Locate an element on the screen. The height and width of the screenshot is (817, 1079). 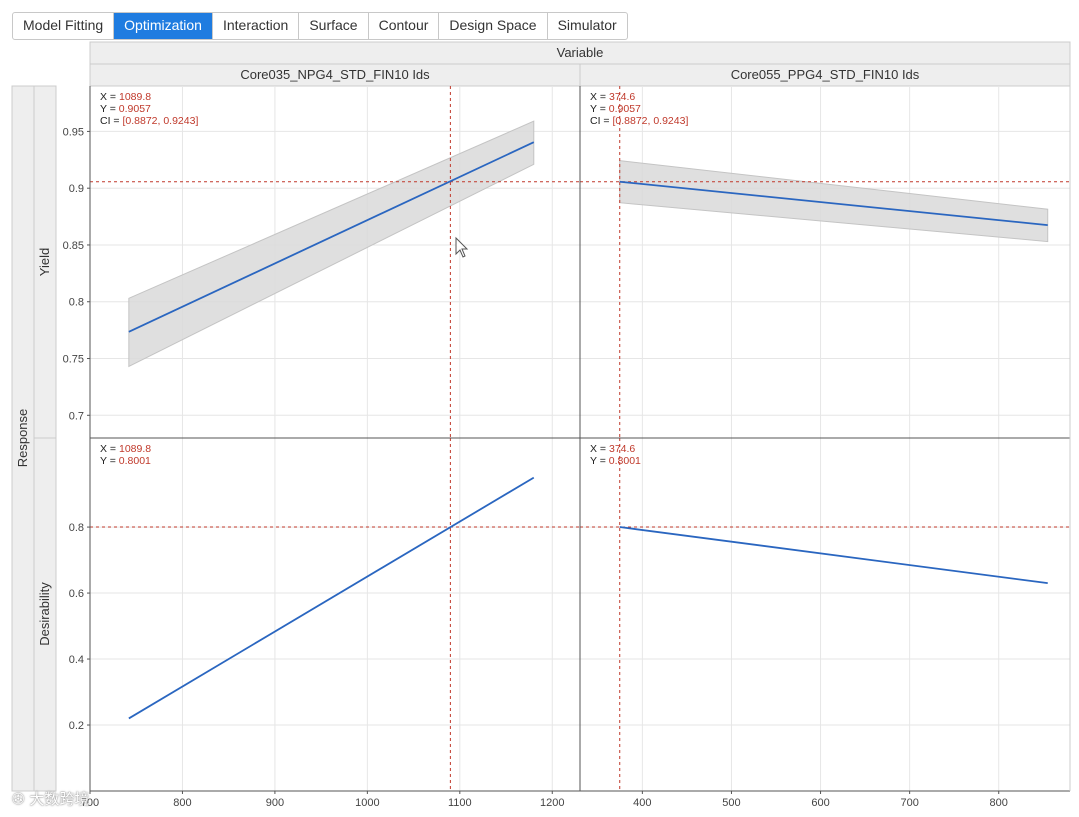
watermark-text: 大数跨境 is located at coordinates (59, 799).